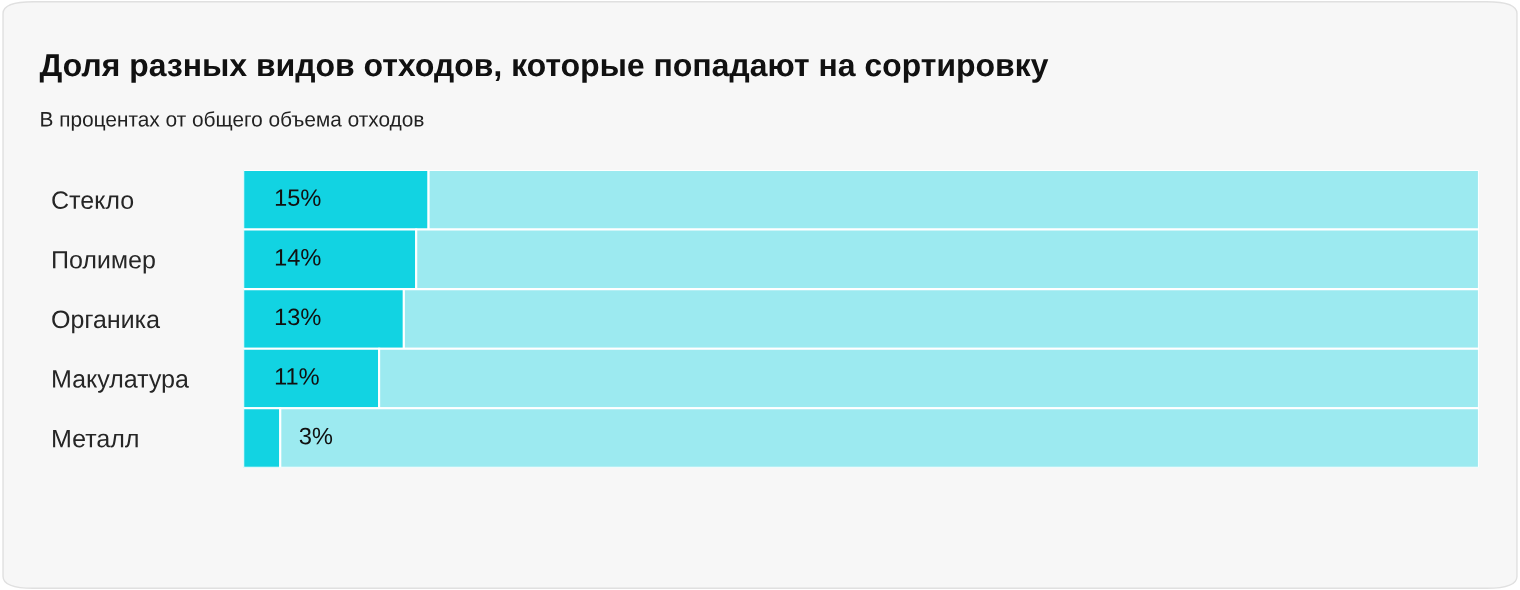  What do you see at coordinates (95, 438) in the screenshot?
I see `y-tick-label: Металл` at bounding box center [95, 438].